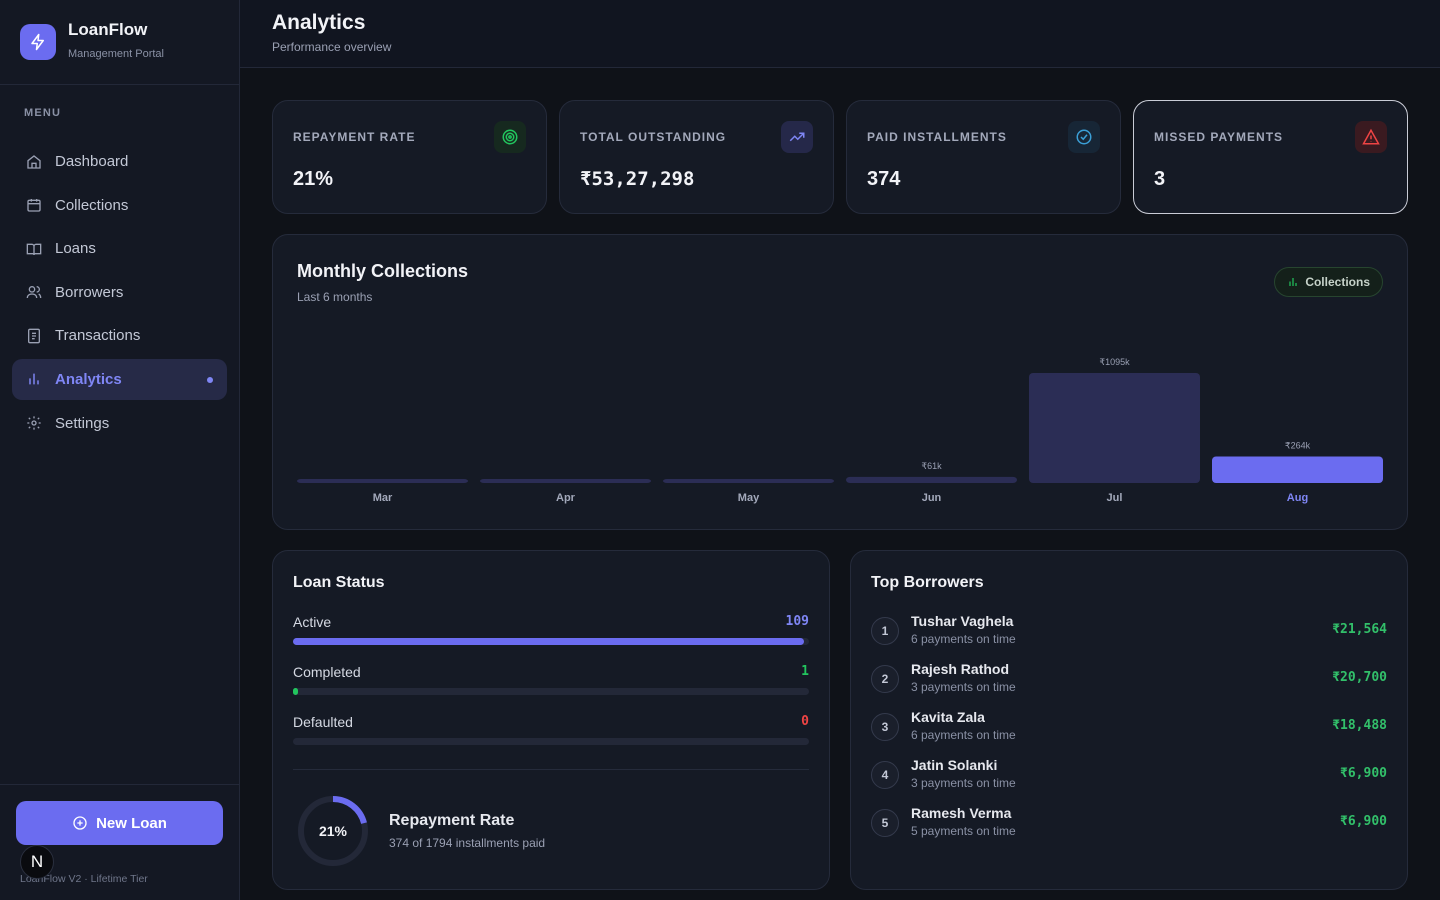 This screenshot has height=900, width=1440. I want to click on collections-bar-chart: Mar Apr May ₹61k Jun ₹1095k Jul ₹264k Aug, so click(840, 430).